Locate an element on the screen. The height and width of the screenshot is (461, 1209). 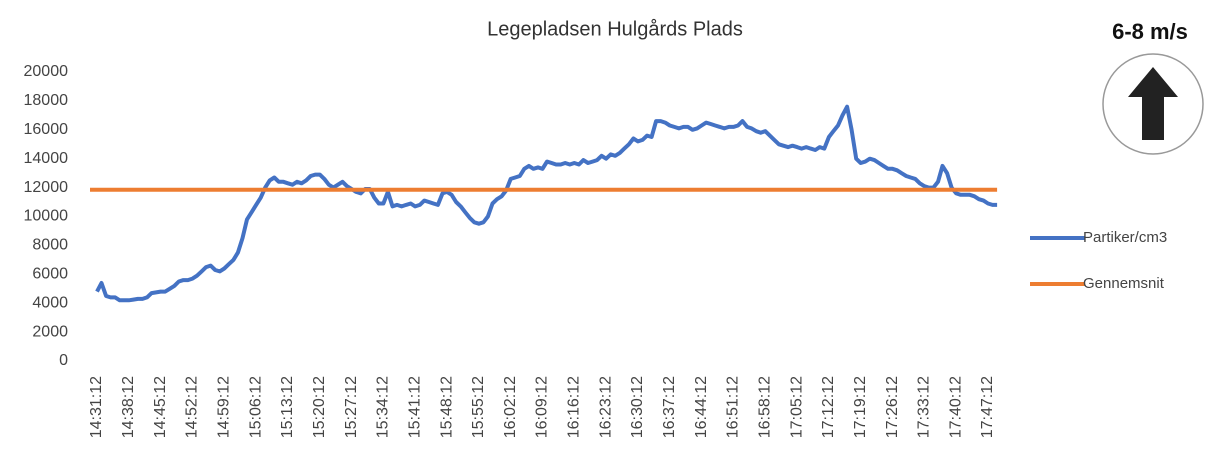
x-tick-label: 15:06:12 is located at coordinates (255, 407).